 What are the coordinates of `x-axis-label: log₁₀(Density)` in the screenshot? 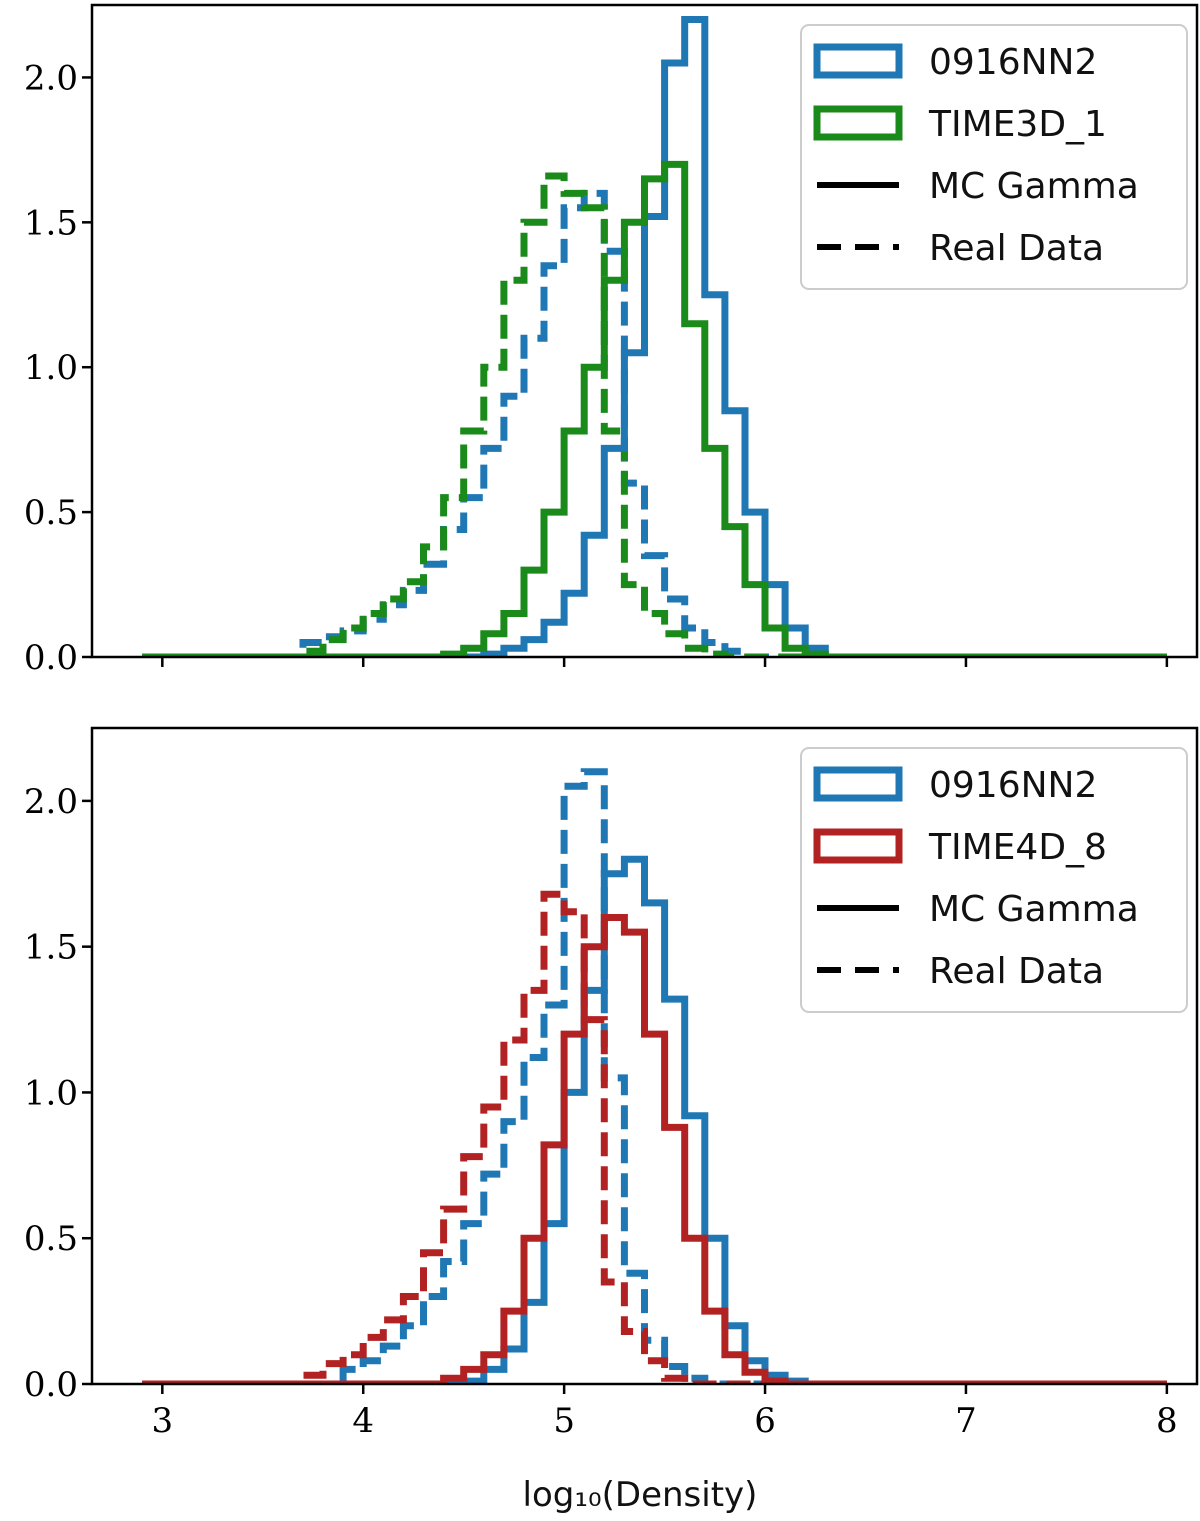 It's located at (640, 1495).